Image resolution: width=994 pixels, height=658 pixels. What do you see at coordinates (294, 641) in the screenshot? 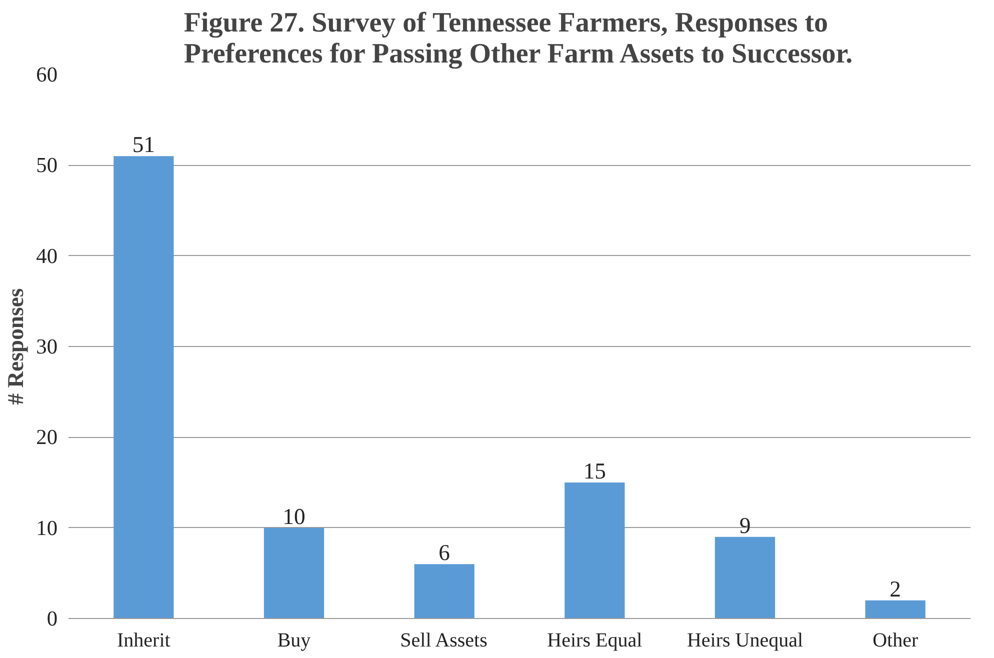
I see `x-tick-label: Buy` at bounding box center [294, 641].